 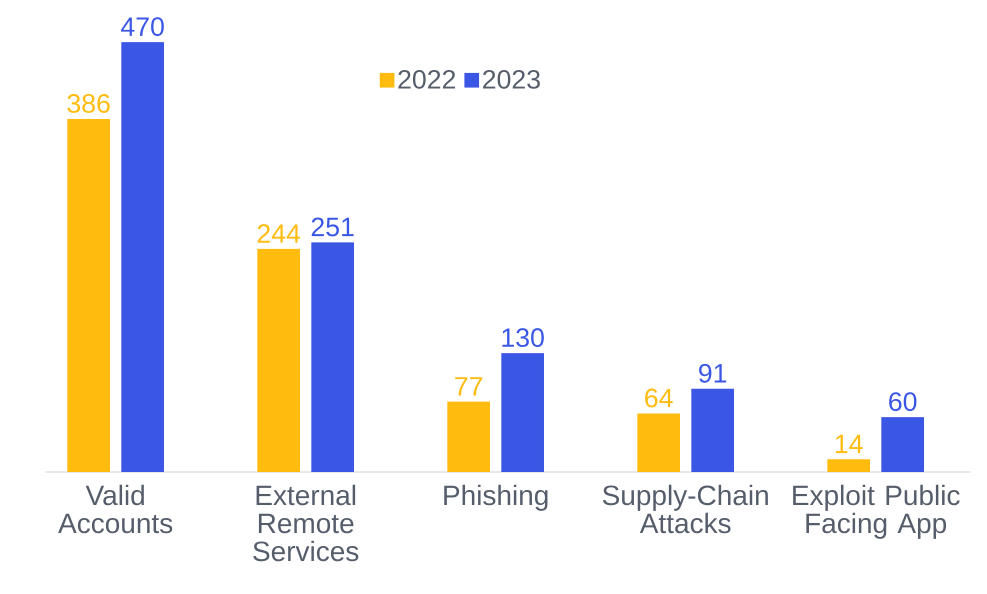 I want to click on x-tick-label: Valid Accounts, so click(x=115, y=509).